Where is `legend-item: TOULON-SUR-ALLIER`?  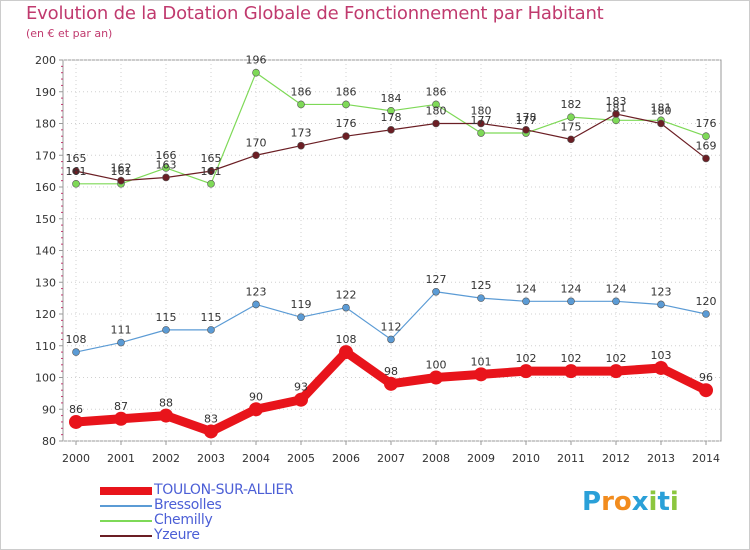 legend-item: TOULON-SUR-ALLIER is located at coordinates (230, 490).